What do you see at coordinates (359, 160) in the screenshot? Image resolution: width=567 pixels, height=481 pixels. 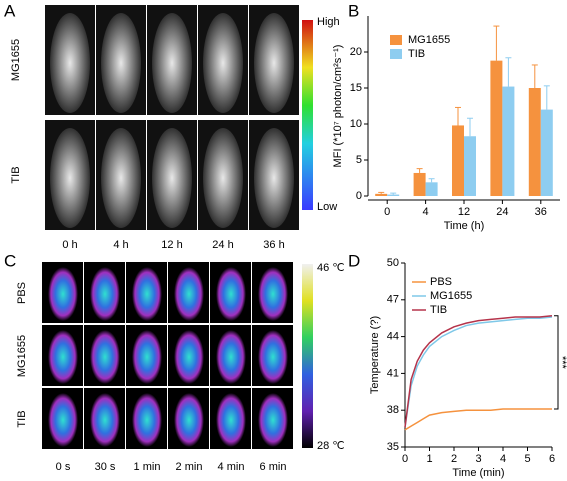 I see `y-tick-label: 5` at bounding box center [359, 160].